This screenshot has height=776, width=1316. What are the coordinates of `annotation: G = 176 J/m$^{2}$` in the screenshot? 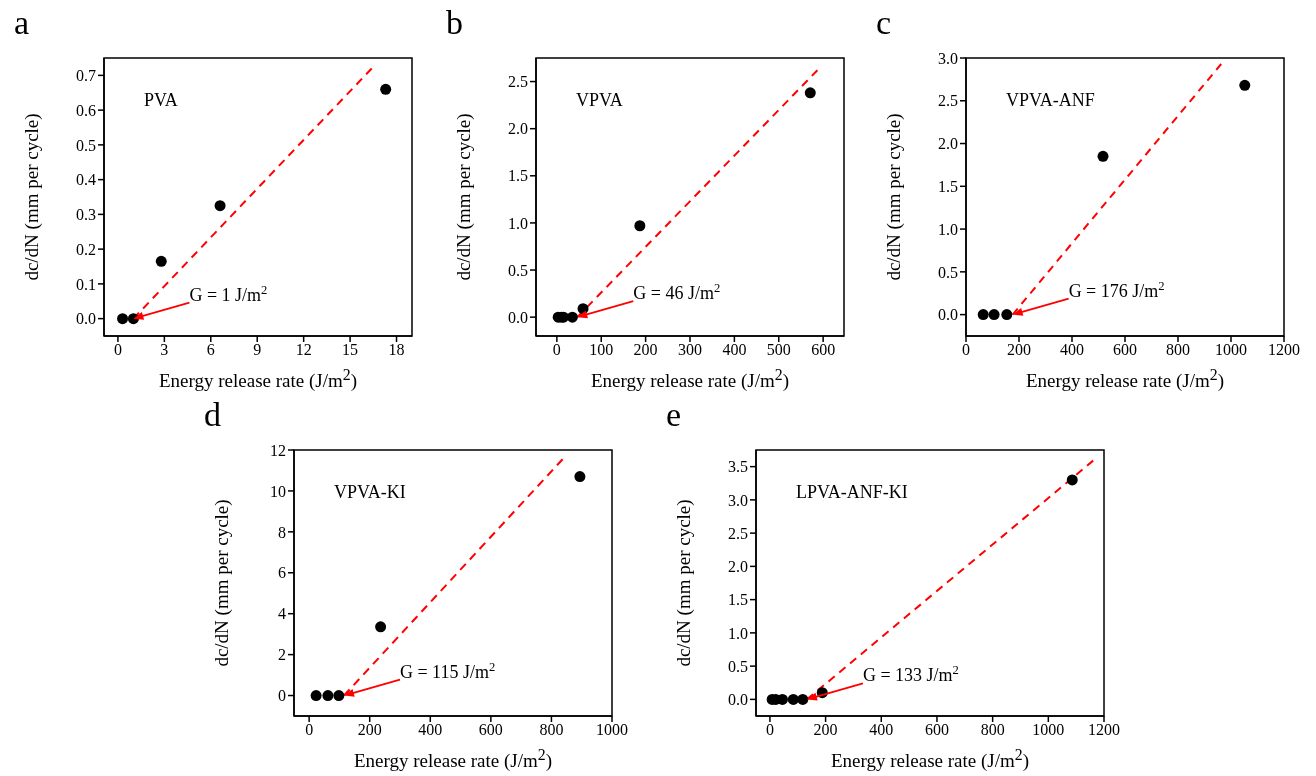 It's located at (1116, 289).